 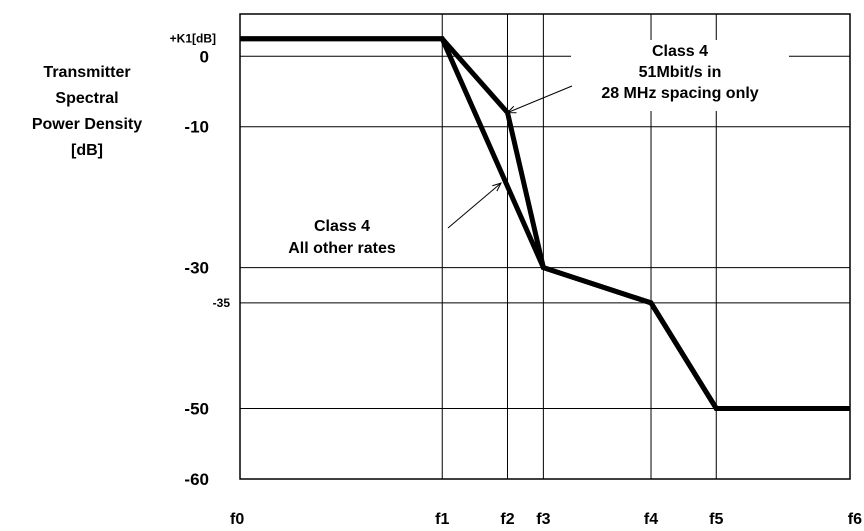 What do you see at coordinates (716, 519) in the screenshot?
I see `x-tick-label: f5` at bounding box center [716, 519].